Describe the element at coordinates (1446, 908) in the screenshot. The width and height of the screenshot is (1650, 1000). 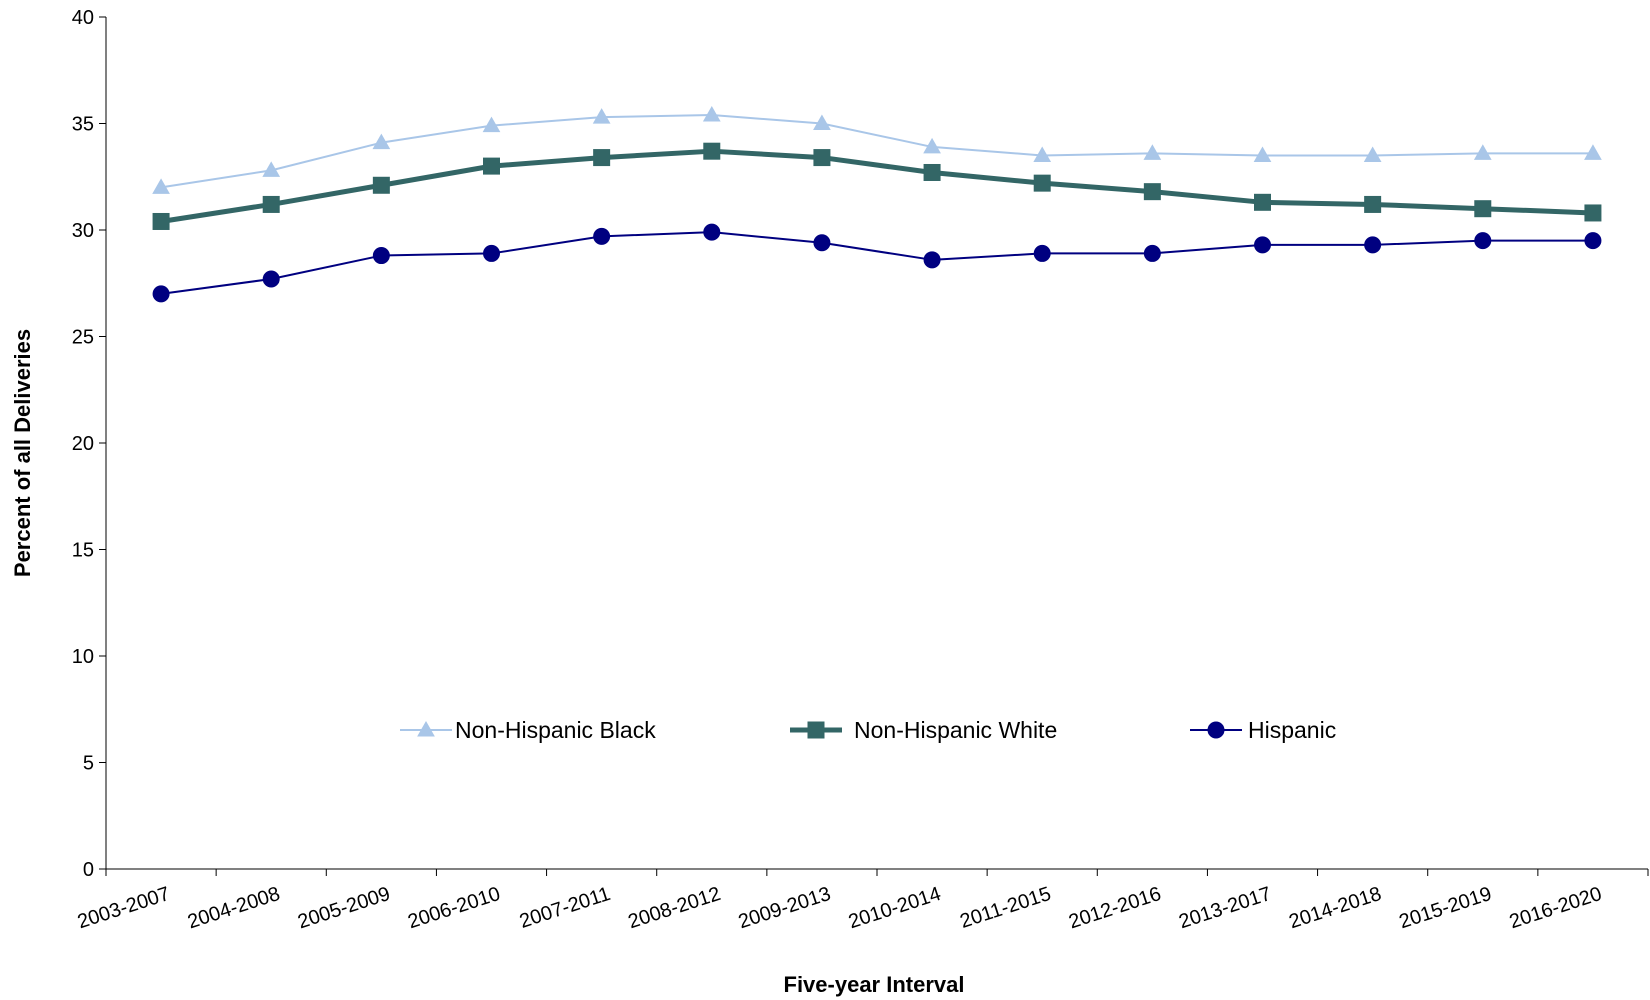
I see `x-tick-label: 2015-2019` at that location.